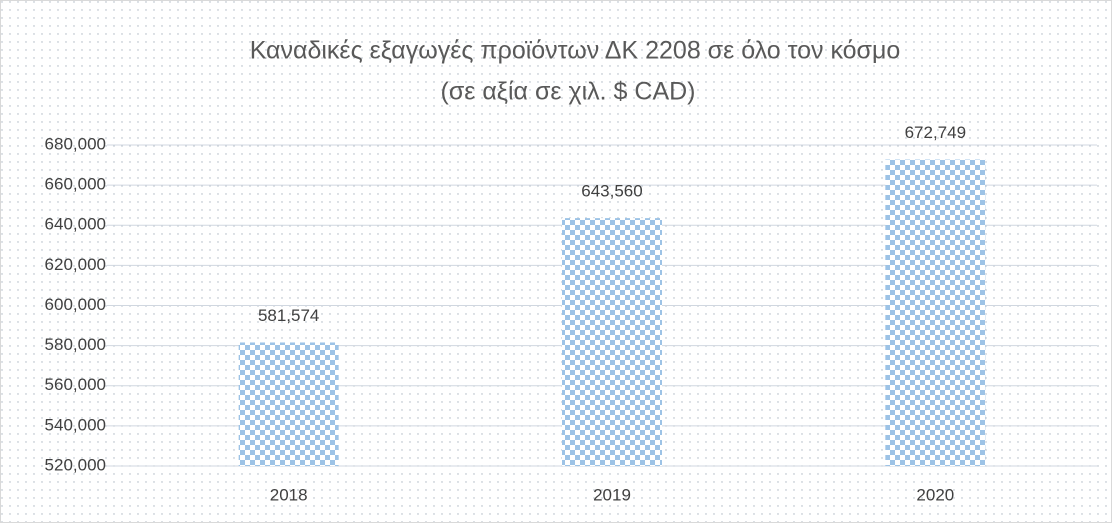 This screenshot has width=1112, height=523. I want to click on y-tick-label: 680,000, so click(75, 143).